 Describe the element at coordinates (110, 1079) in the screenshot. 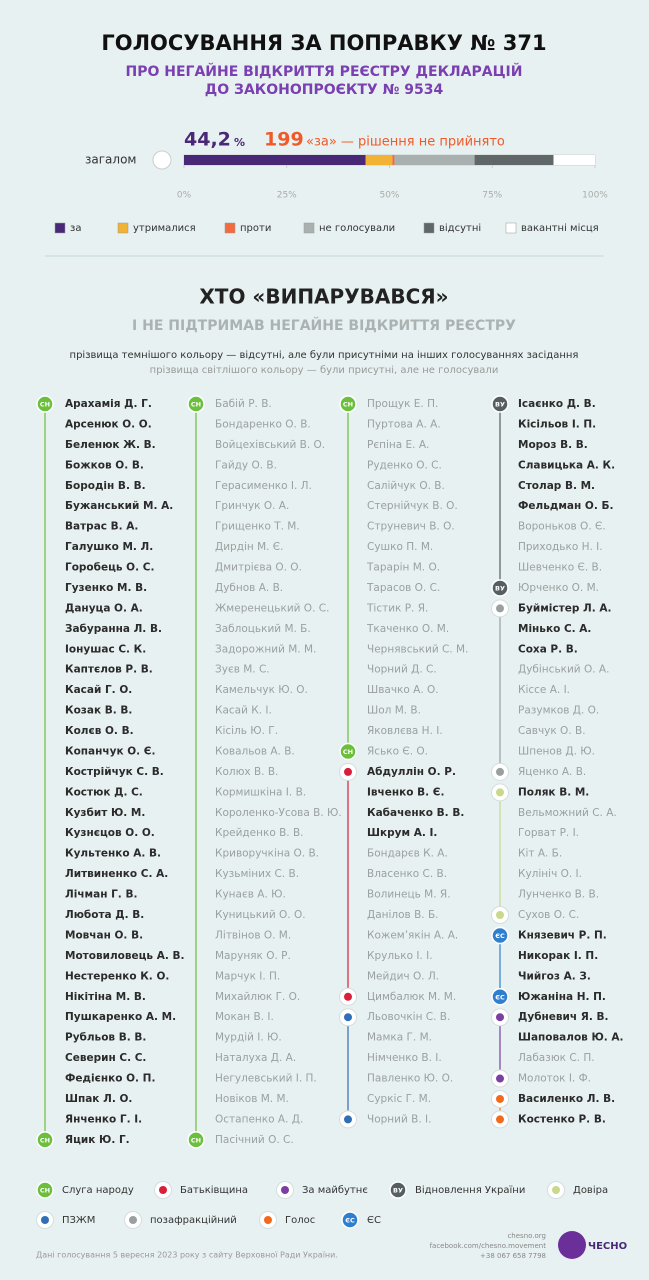

I see `member-name: Федієнко О. П.` at that location.